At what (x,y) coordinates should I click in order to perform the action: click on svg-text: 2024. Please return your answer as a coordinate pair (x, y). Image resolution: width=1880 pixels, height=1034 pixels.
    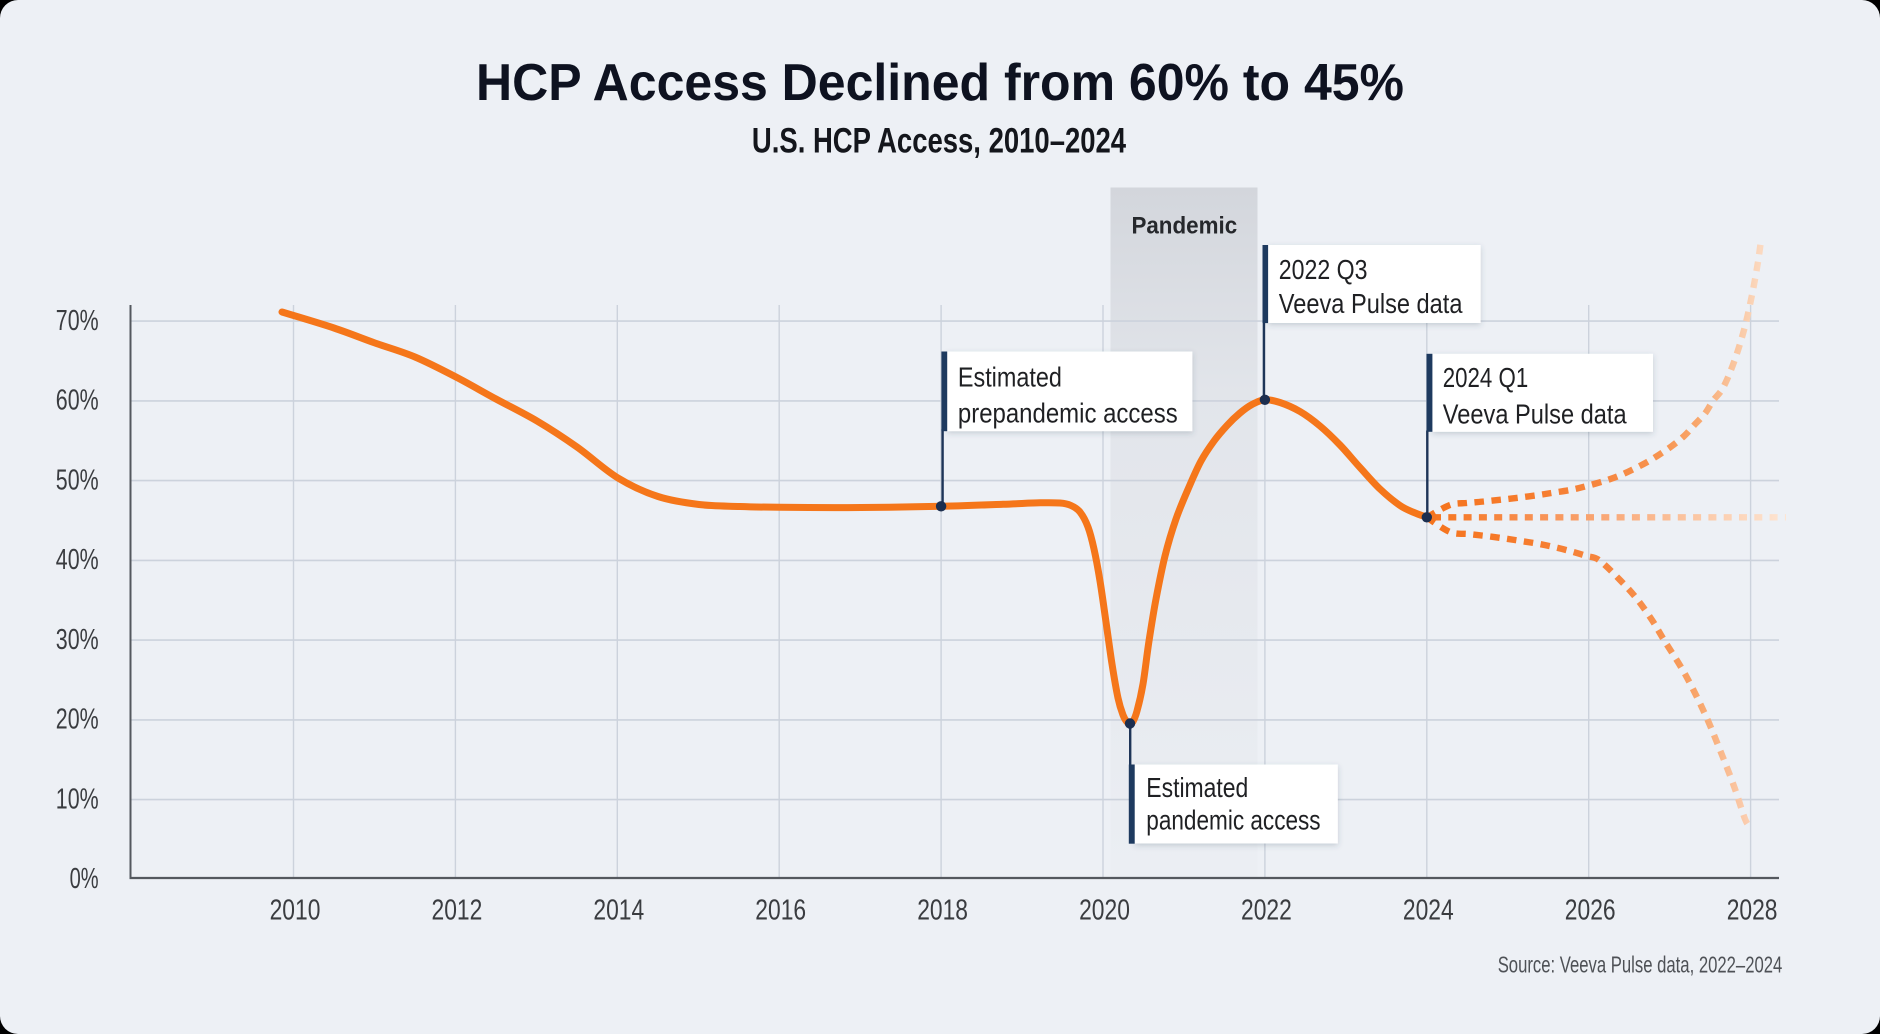
    Looking at the image, I should click on (1428, 910).